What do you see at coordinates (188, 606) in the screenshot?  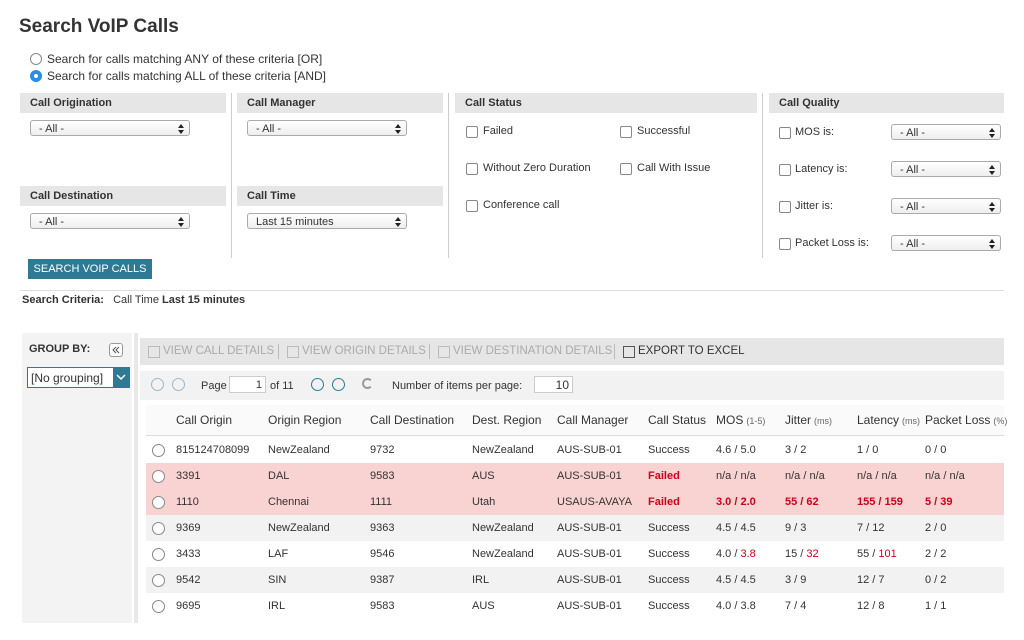 I see `cell-text: 9695` at bounding box center [188, 606].